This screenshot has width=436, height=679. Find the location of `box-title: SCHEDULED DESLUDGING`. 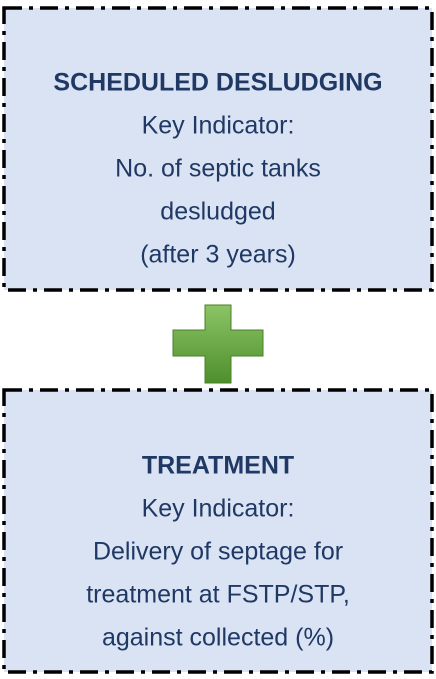

box-title: SCHEDULED DESLUDGING is located at coordinates (217, 83).